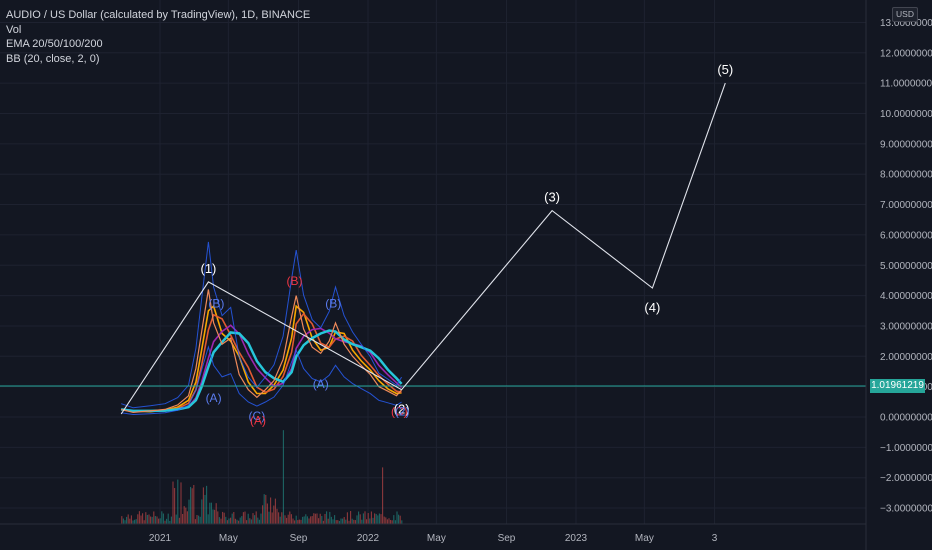 This screenshot has width=932, height=550. I want to click on y-tick-label: 4.00000000, so click(906, 296).